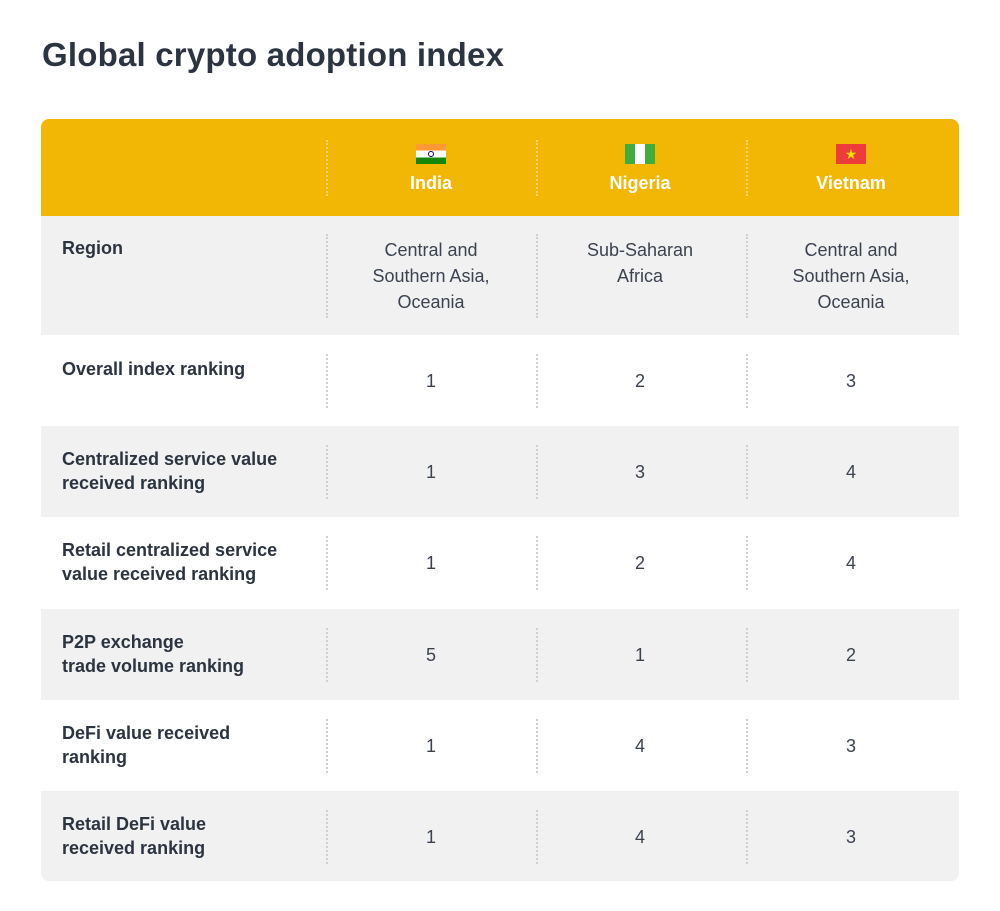 The image size is (1000, 911). Describe the element at coordinates (640, 154) in the screenshot. I see `nigeria-flag-icon` at that location.